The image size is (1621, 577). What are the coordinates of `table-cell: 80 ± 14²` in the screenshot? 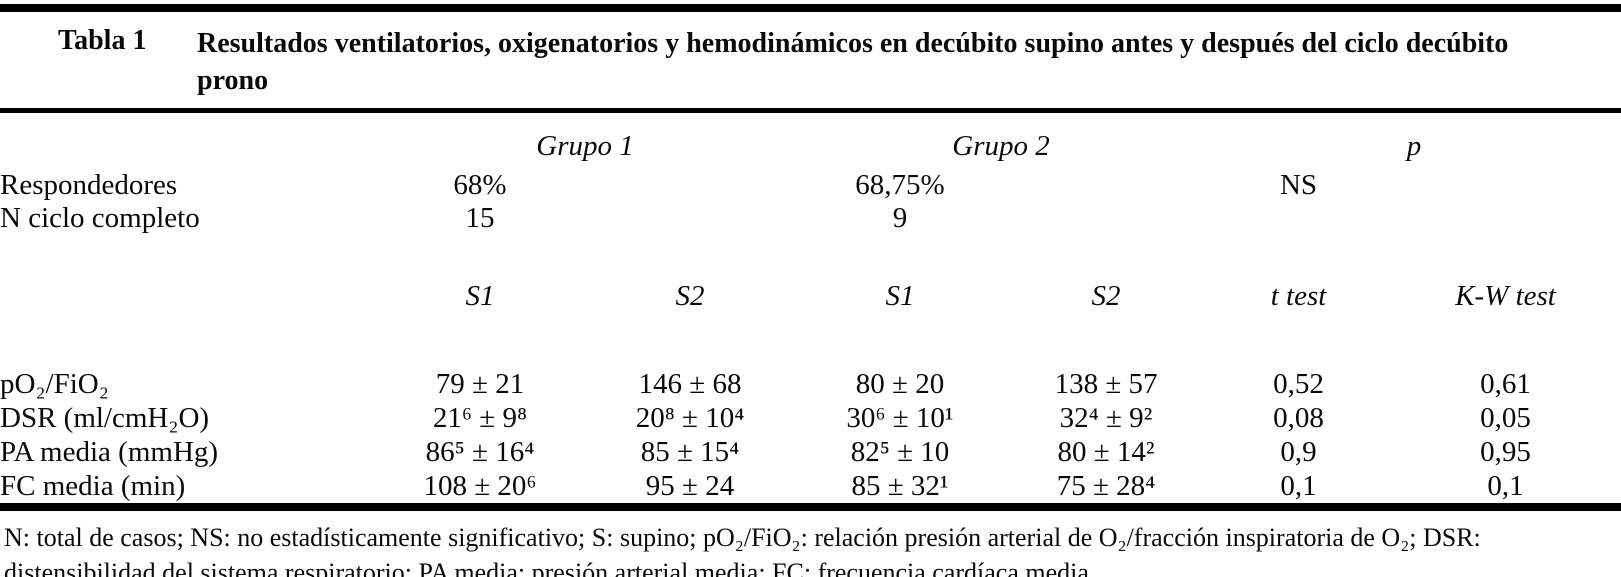 It's located at (1106, 451).